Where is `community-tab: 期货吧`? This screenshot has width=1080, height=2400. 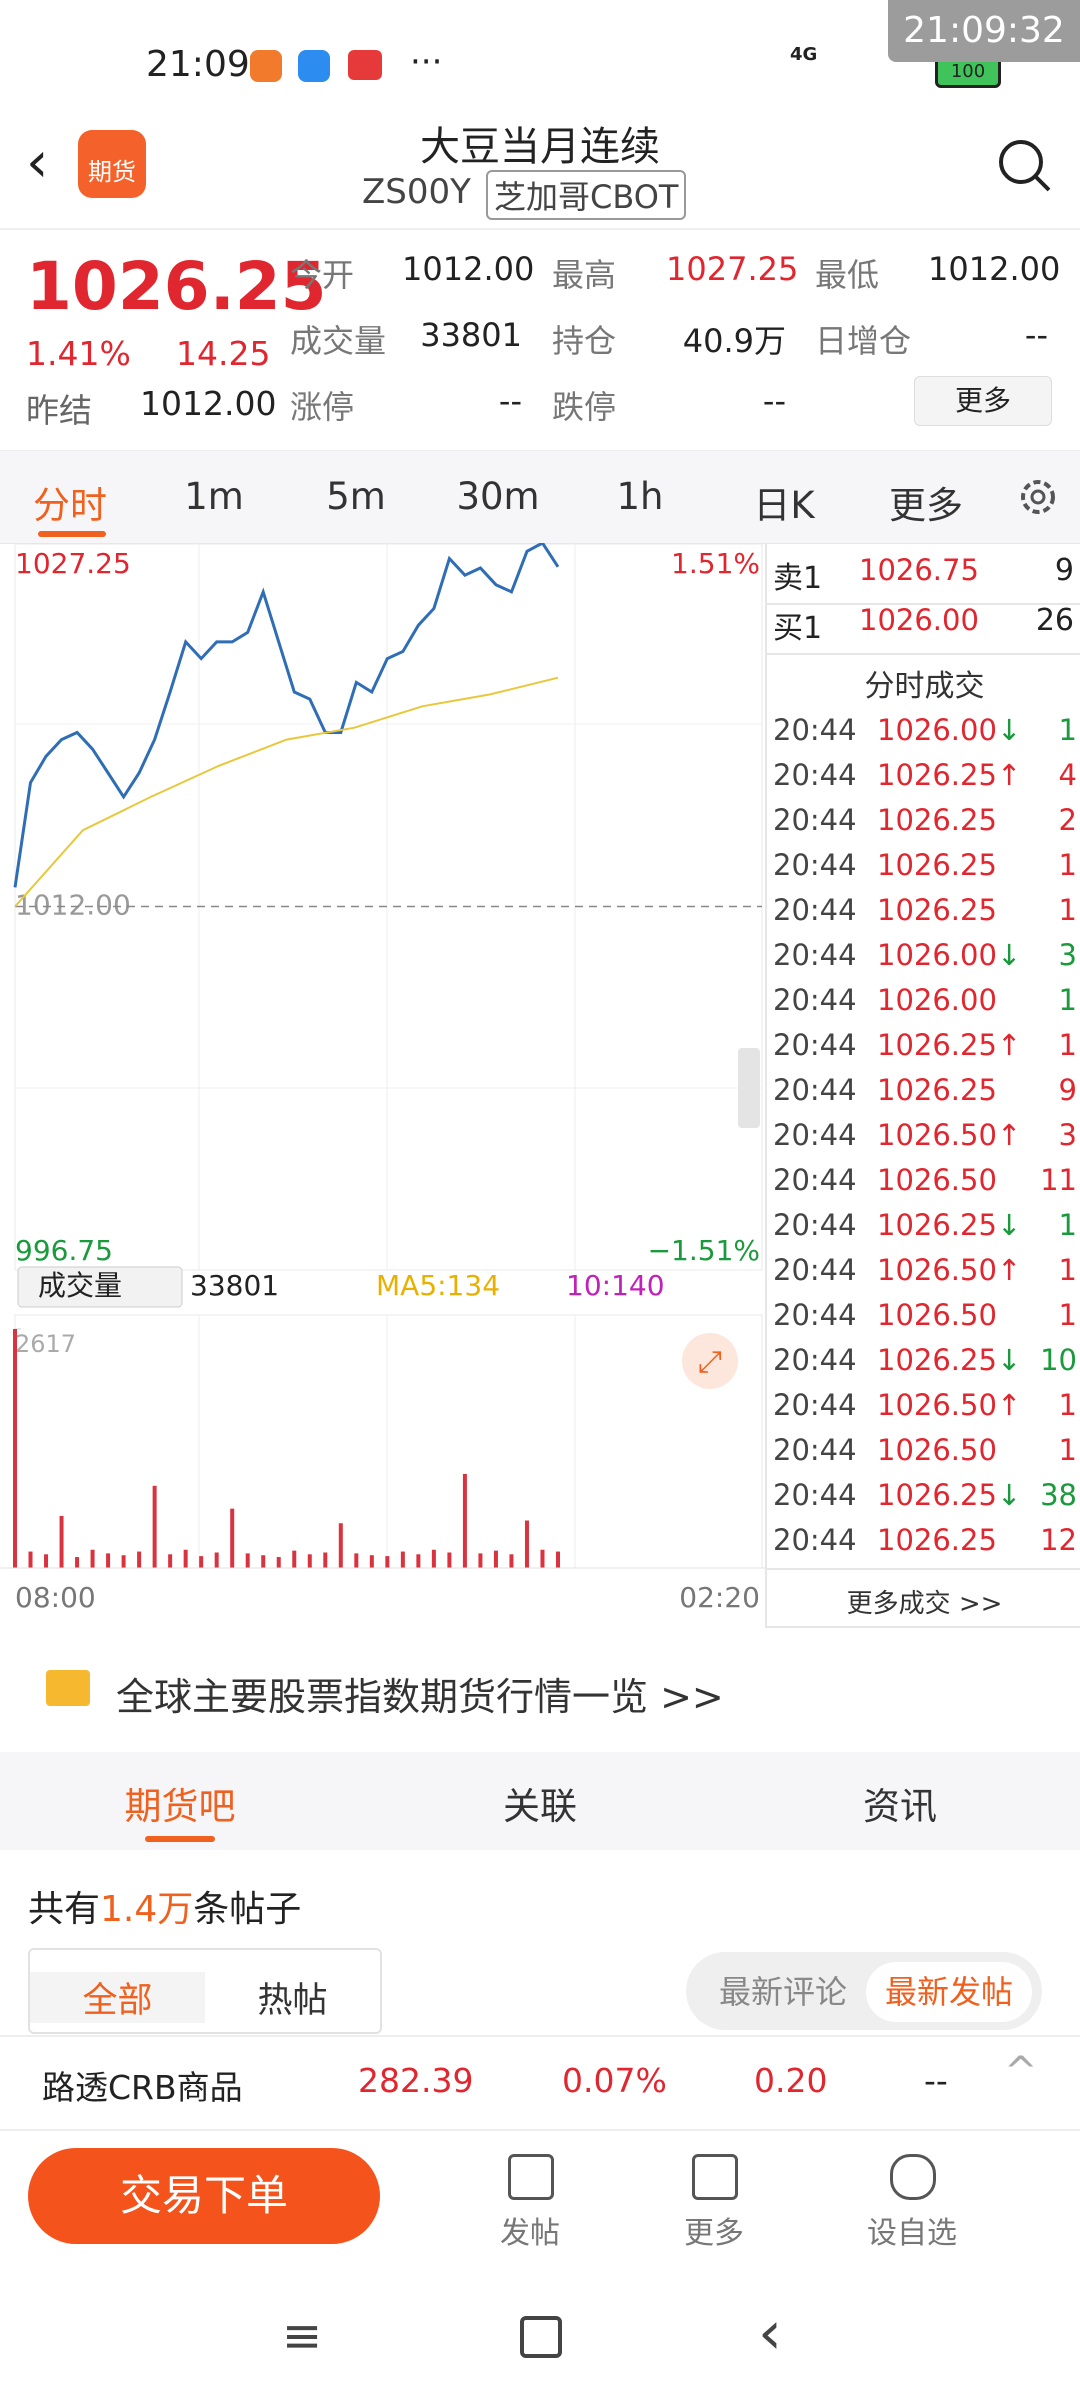 community-tab: 期货吧 is located at coordinates (180, 1806).